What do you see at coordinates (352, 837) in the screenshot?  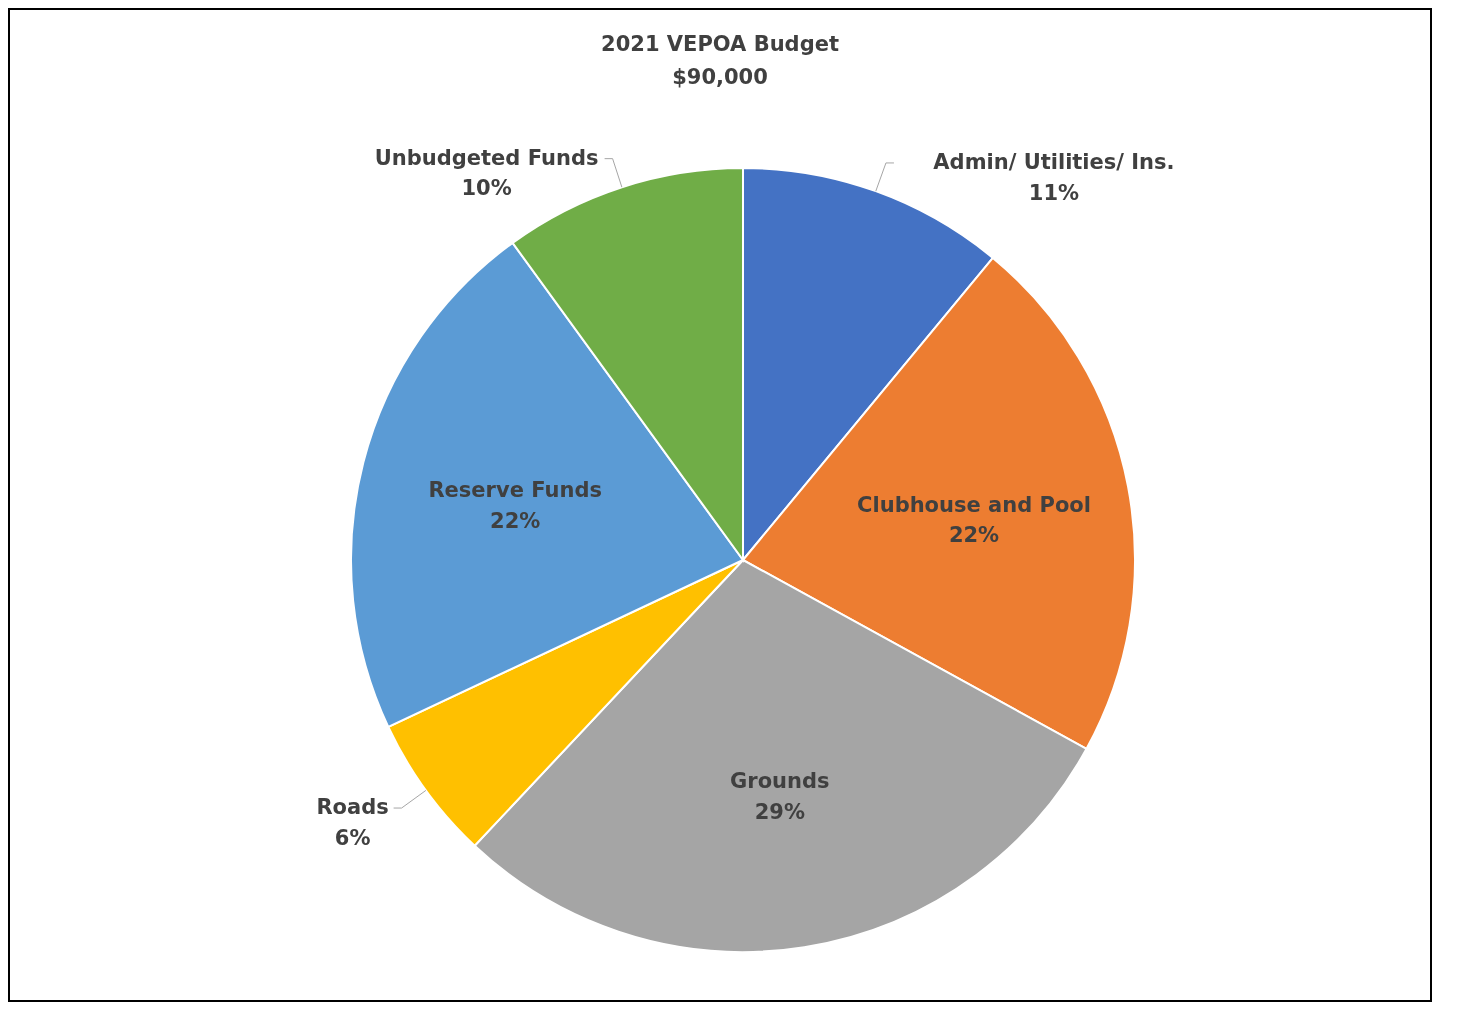 I see `data-label: 6%` at bounding box center [352, 837].